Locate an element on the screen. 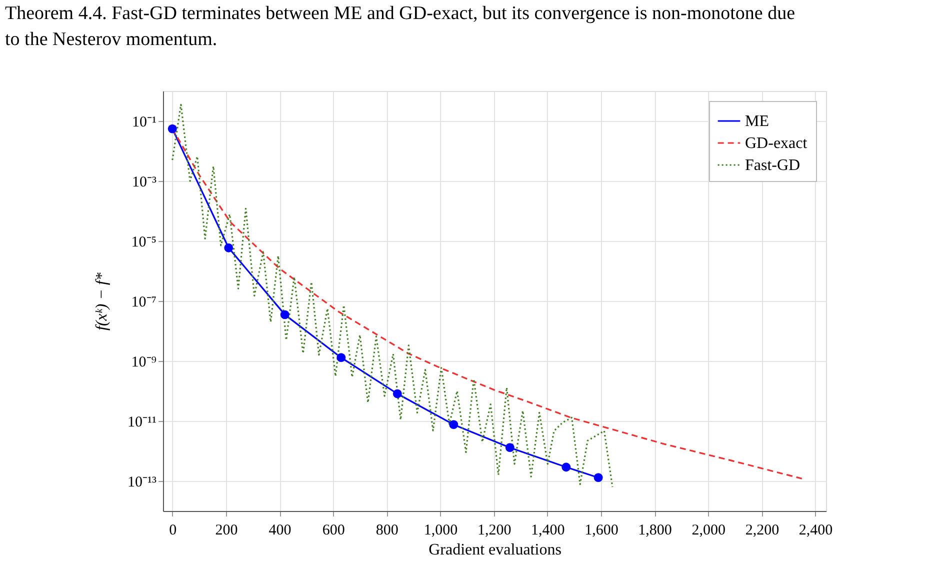 The width and height of the screenshot is (947, 568). x-tick-label: 200 is located at coordinates (226, 530).